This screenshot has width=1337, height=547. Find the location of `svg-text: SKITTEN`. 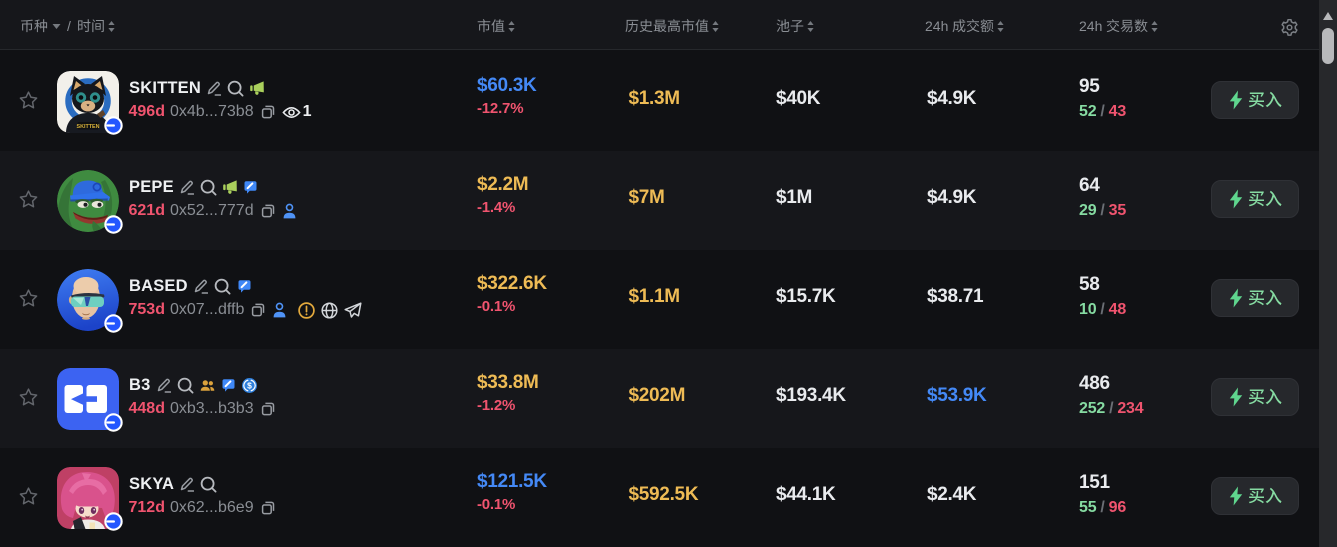

svg-text: SKITTEN is located at coordinates (87, 127).